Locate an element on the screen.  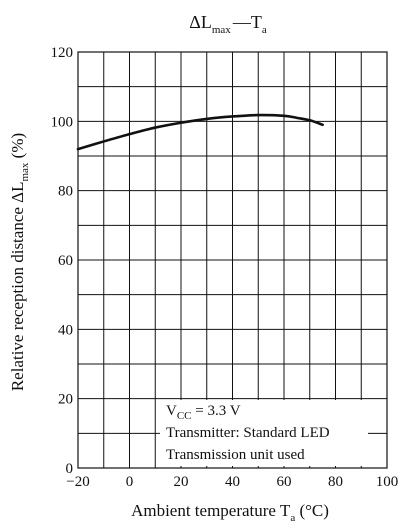
x-tick-label: 0 is located at coordinates (130, 482).